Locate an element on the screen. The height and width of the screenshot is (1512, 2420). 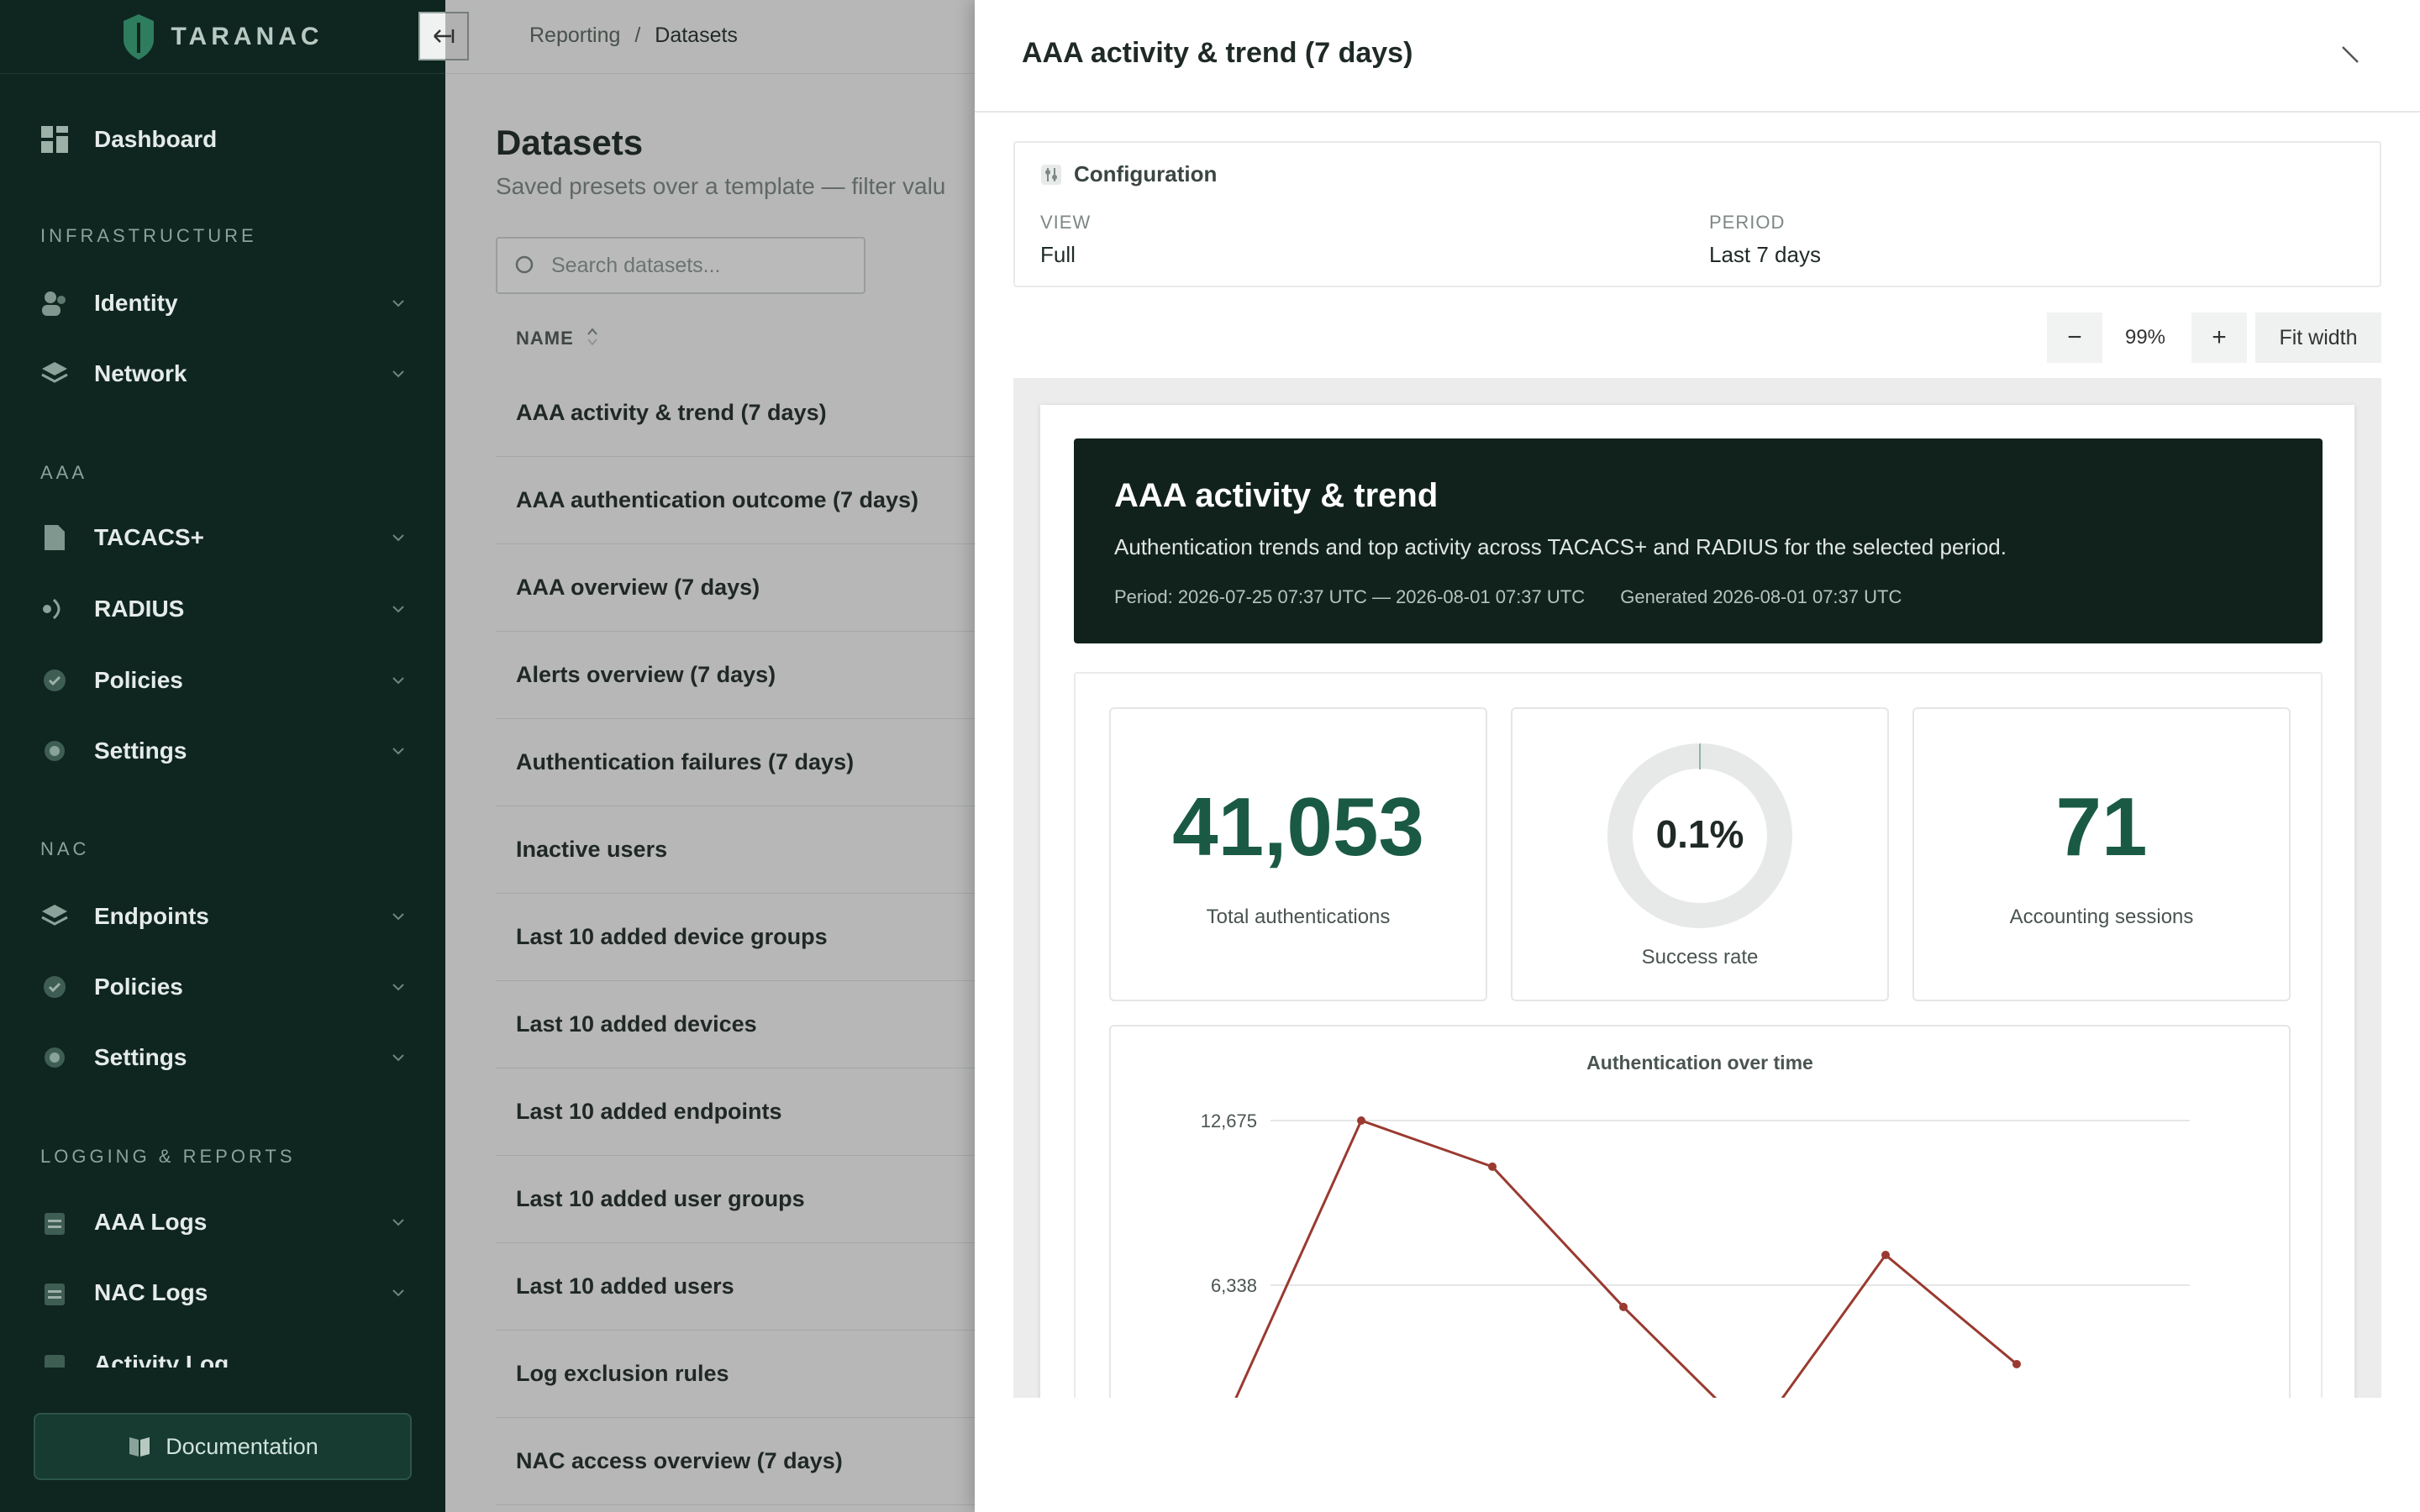
app-name: TARANAC is located at coordinates (248, 36).